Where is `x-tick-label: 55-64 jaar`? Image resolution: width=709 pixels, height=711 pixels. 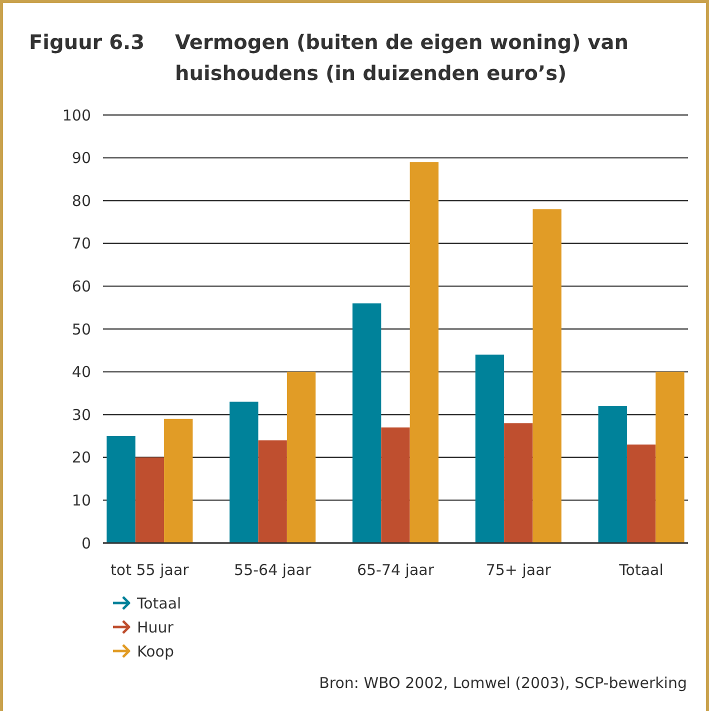 x-tick-label: 55-64 jaar is located at coordinates (273, 570).